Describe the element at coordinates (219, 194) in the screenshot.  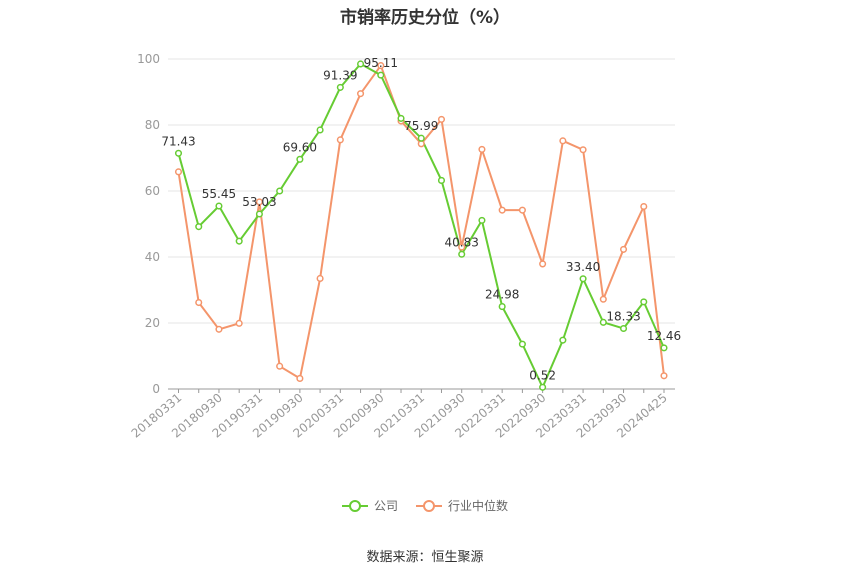
I see `data-label-20180930: 55.45` at that location.